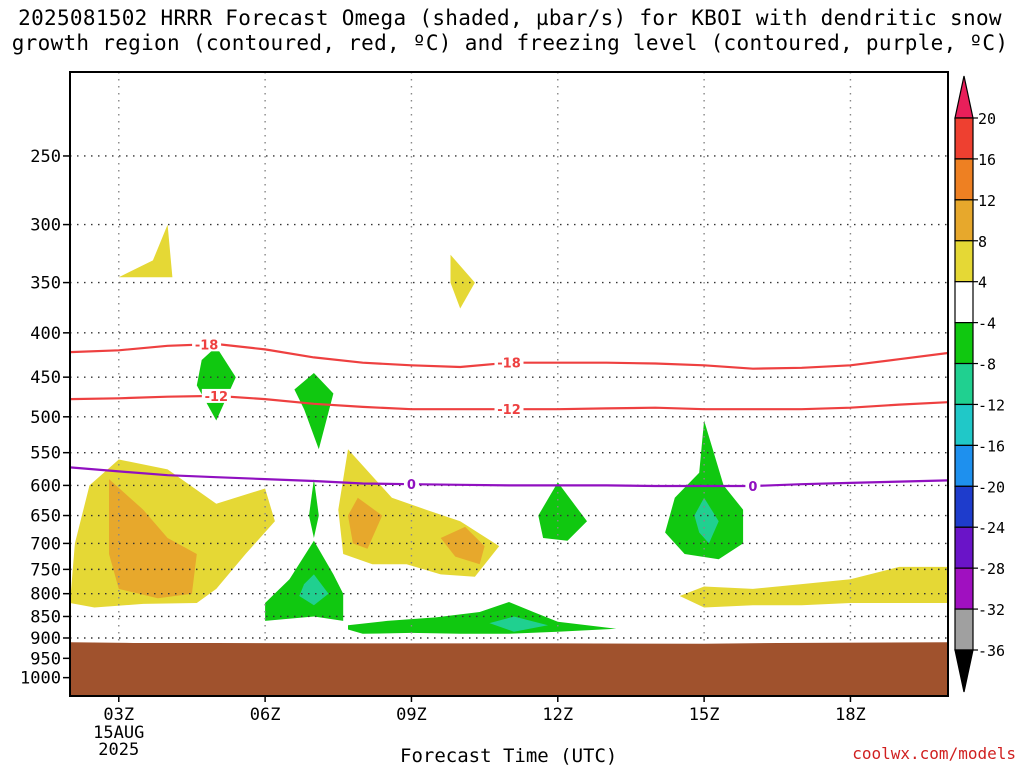 Image resolution: width=1024 pixels, height=768 pixels. I want to click on x-tick-label-03Z: 03Z, so click(118, 715).